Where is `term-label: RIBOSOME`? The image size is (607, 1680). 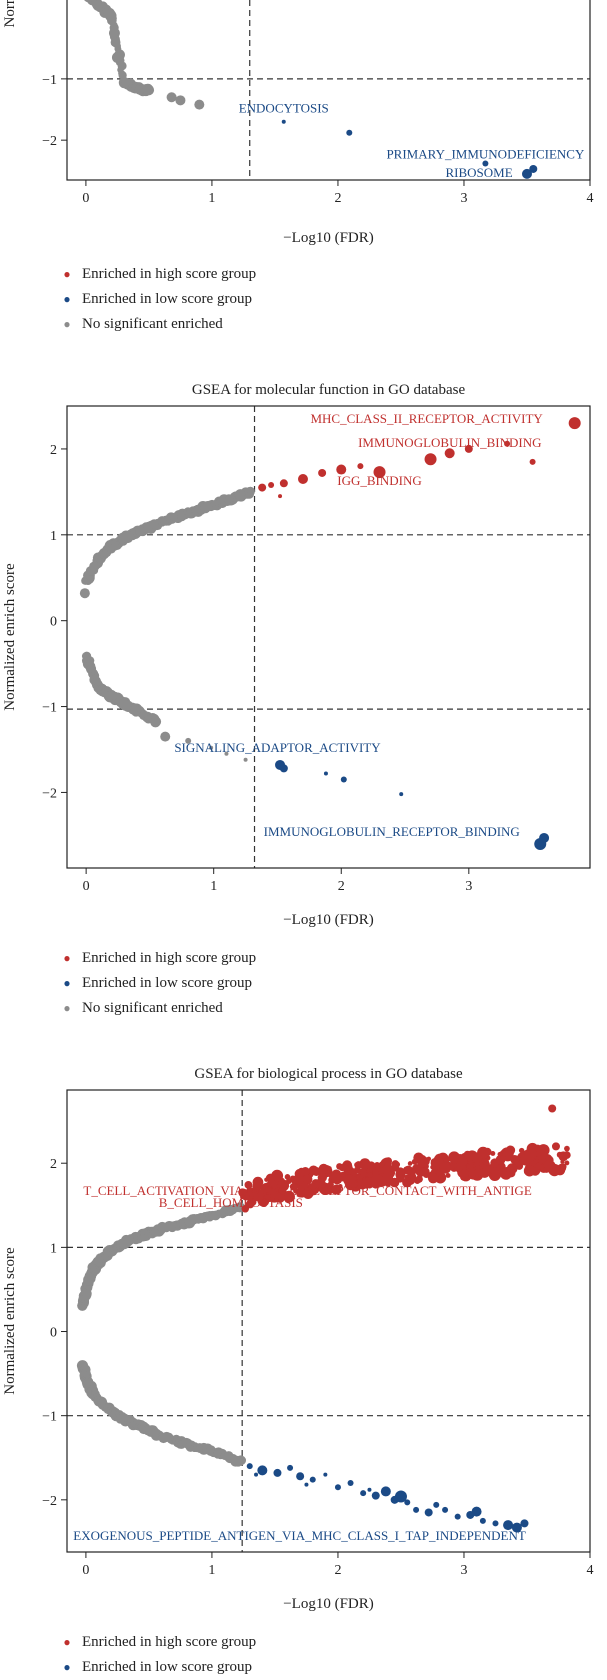
term-label: RIBOSOME is located at coordinates (479, 172).